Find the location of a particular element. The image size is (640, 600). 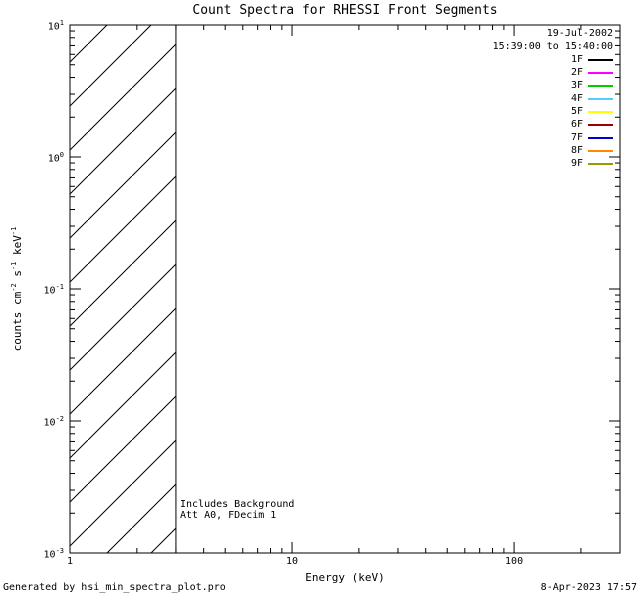

annotation-attenuator: Att A0, FDecim 1 is located at coordinates (228, 515).